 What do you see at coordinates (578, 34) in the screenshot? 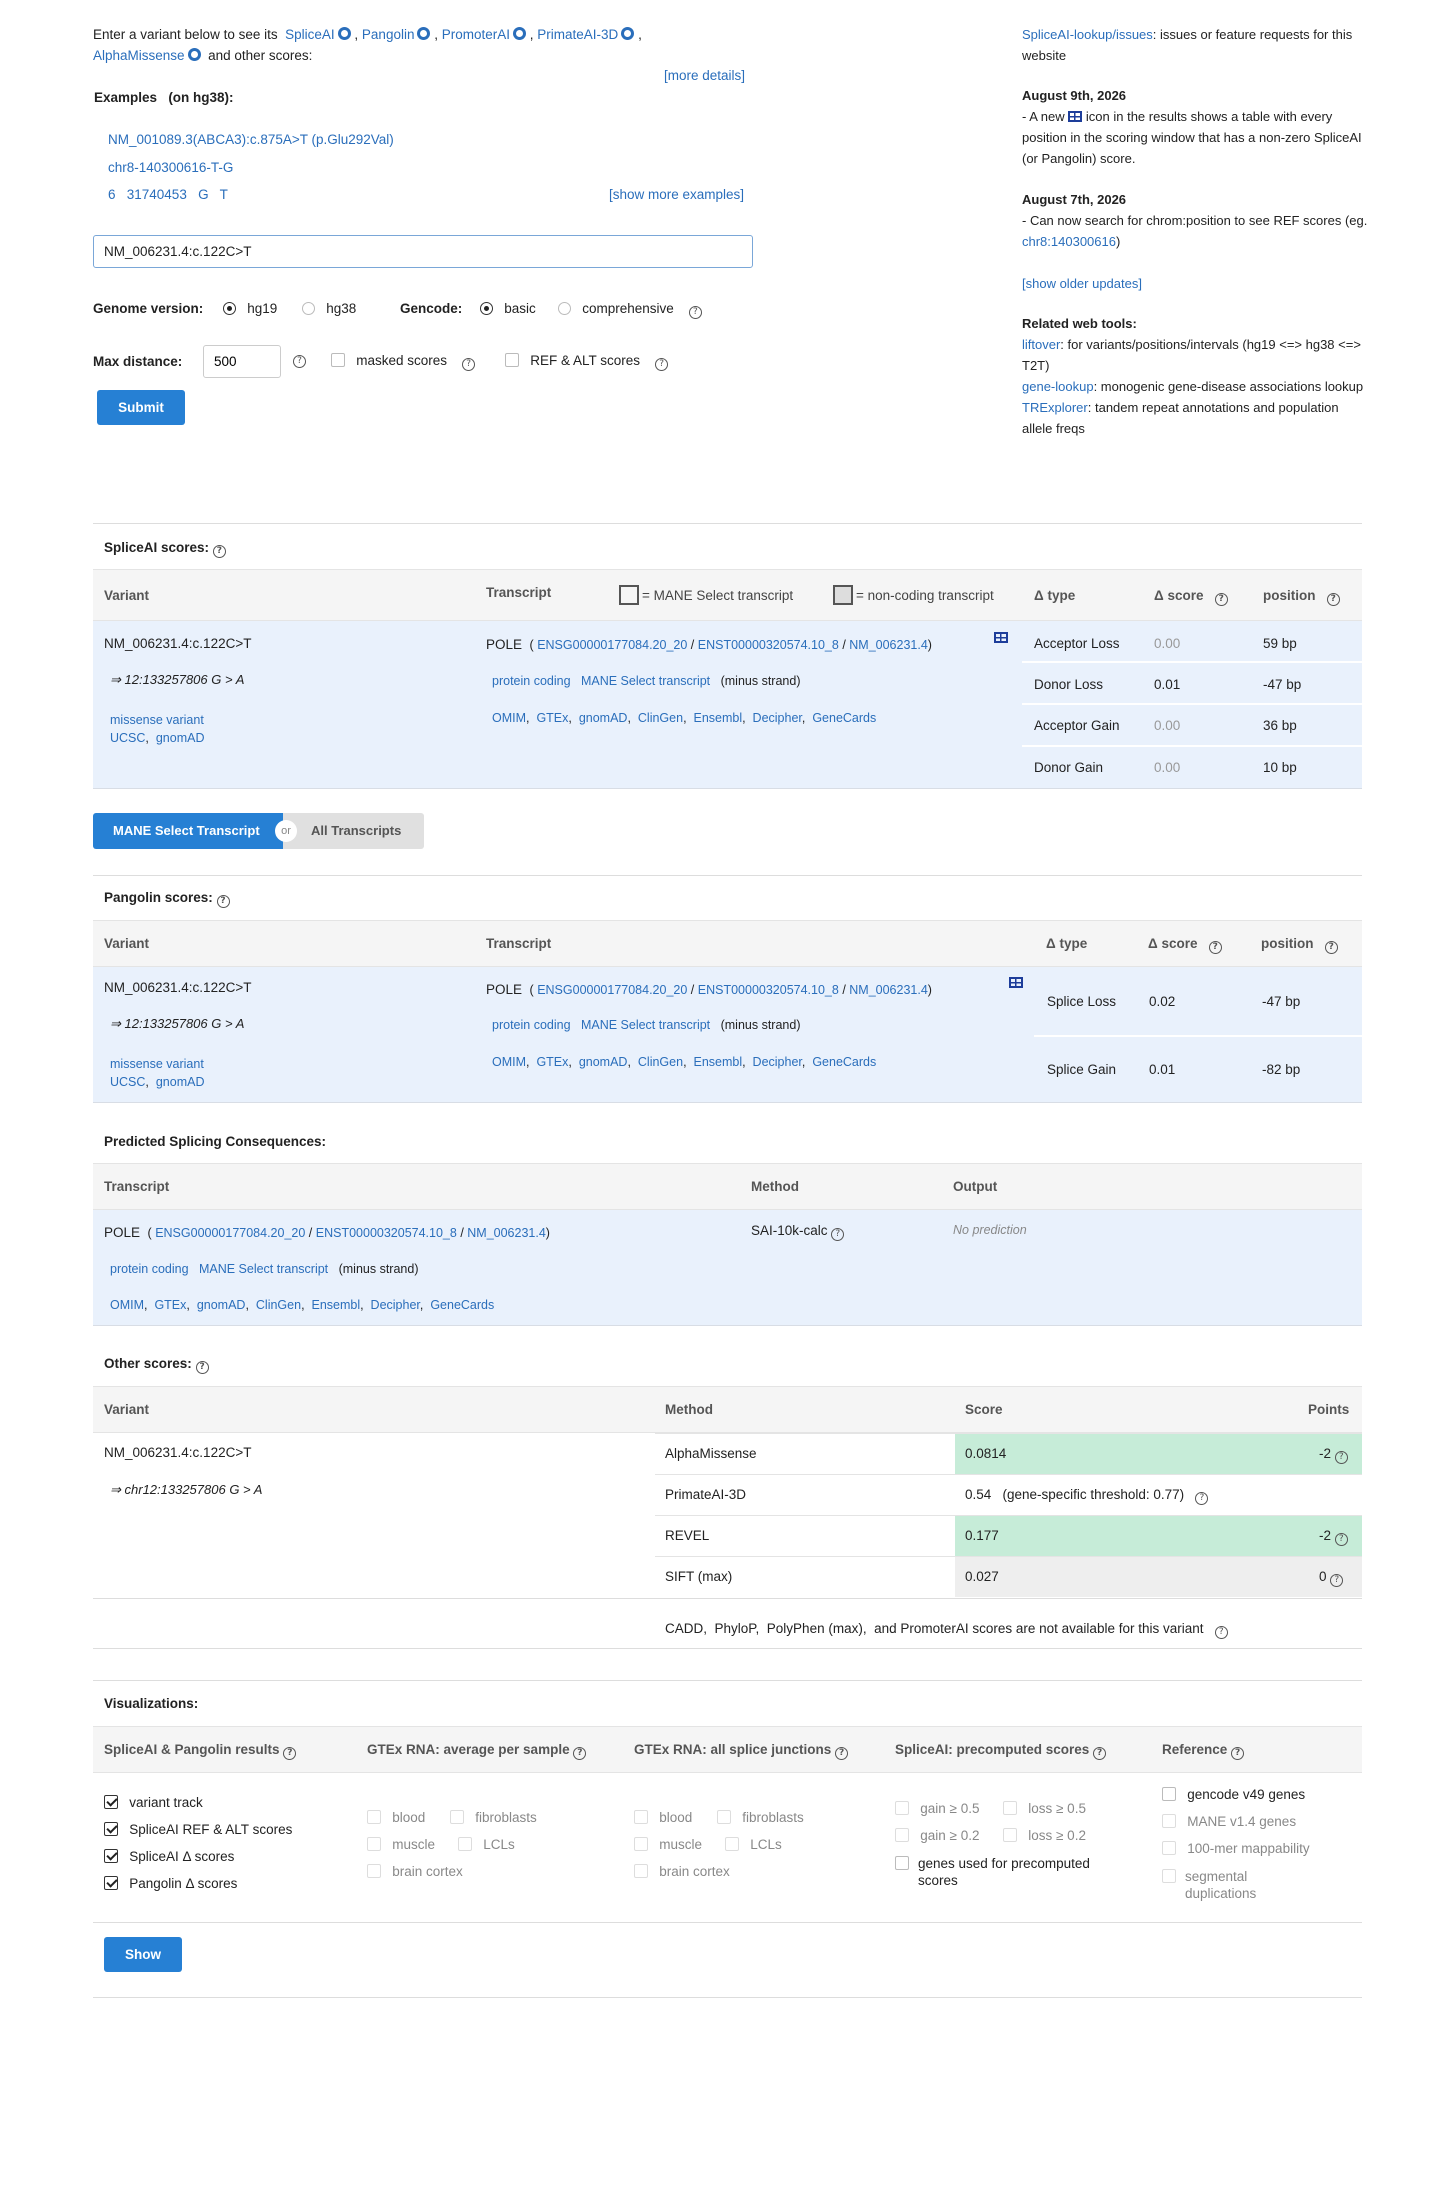
I see `primateai-link: PrimateAI-3D` at bounding box center [578, 34].